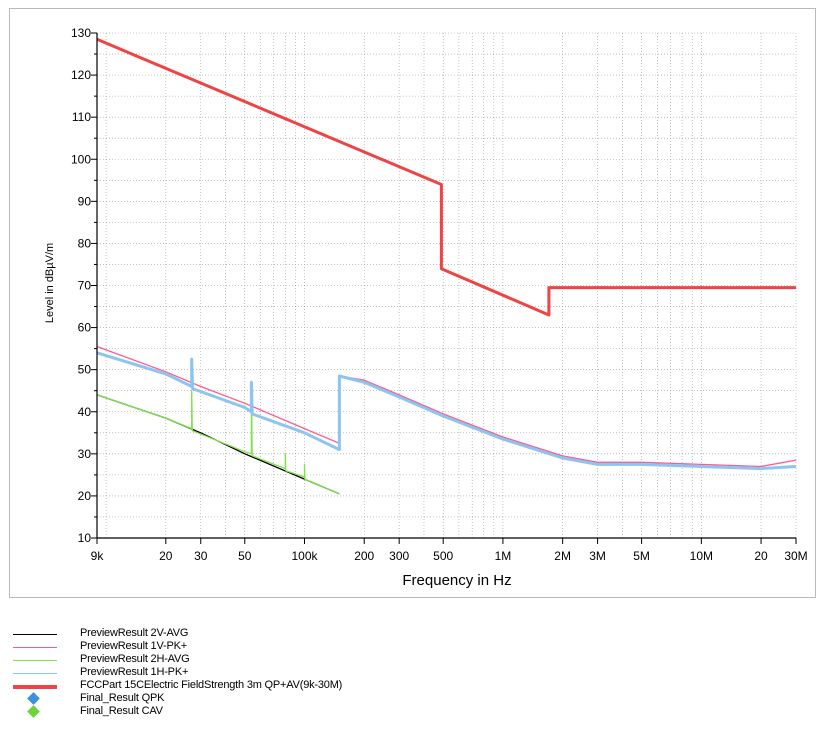 The image size is (821, 754). I want to click on legend-item: PreviewResult 1H-PK+, so click(410, 673).